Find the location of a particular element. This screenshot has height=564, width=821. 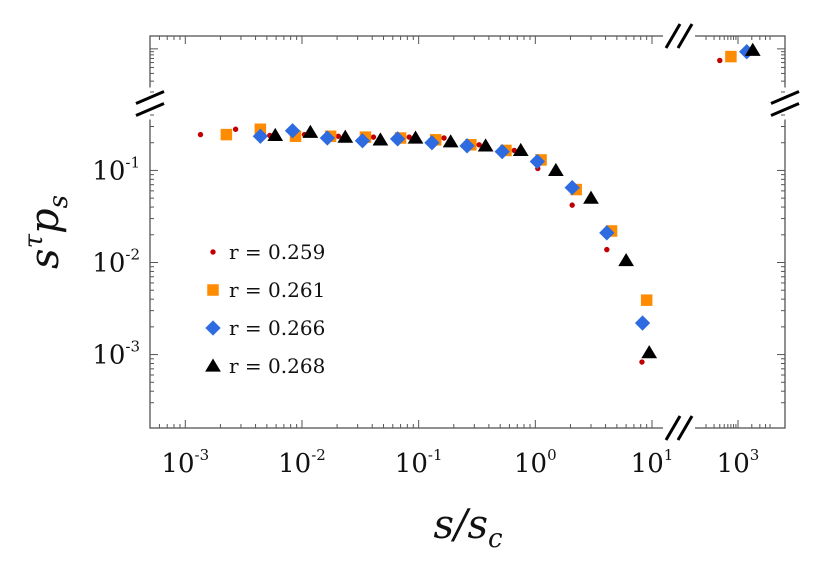

x-tick-label: 10⁻¹ is located at coordinates (419, 462).